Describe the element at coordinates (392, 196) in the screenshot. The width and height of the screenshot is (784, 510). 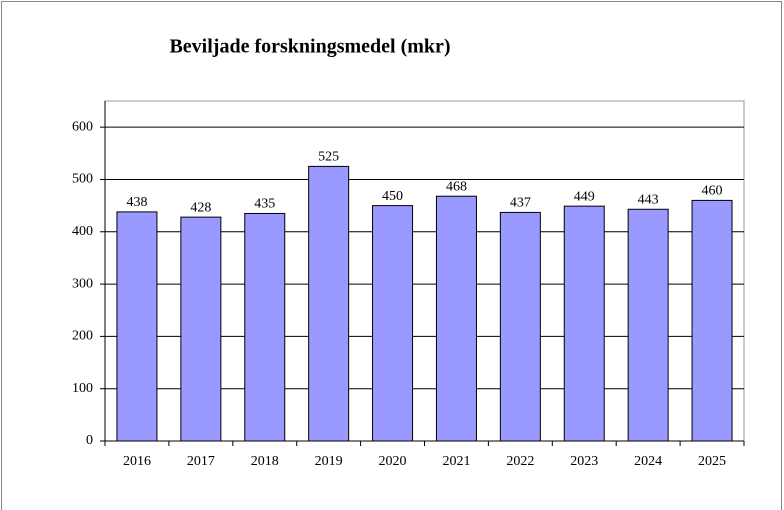
I see `value-label: 450` at that location.